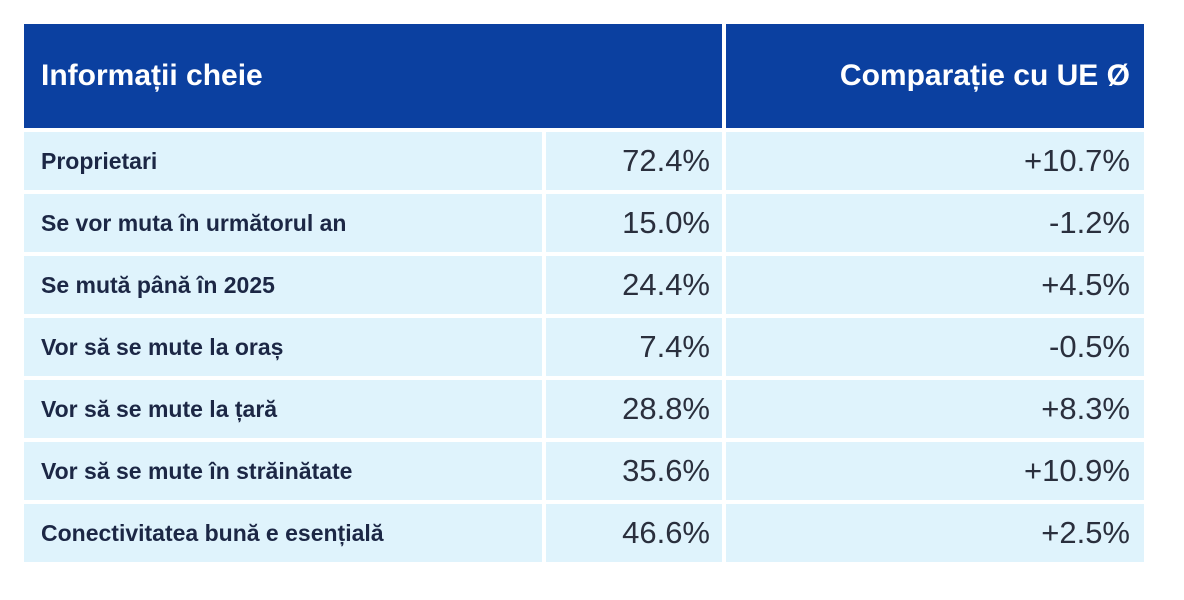 The height and width of the screenshot is (600, 1184). What do you see at coordinates (935, 409) in the screenshot?
I see `row-eu-comparison: +8.3%` at bounding box center [935, 409].